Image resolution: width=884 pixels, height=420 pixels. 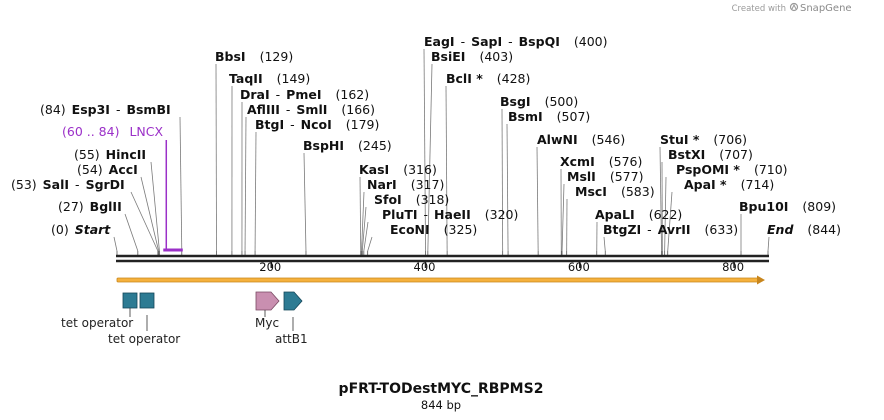 What do you see at coordinates (804, 229) in the screenshot?
I see `site-label: End (844)` at bounding box center [804, 229].